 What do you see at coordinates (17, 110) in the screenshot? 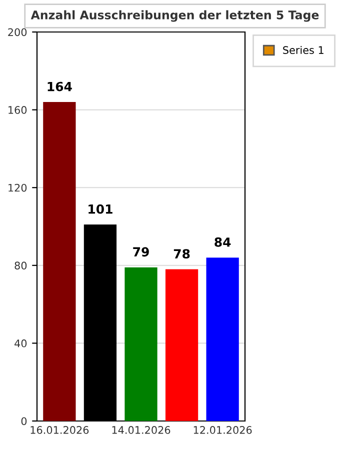
I see `y-tick-label: 160` at bounding box center [17, 110].